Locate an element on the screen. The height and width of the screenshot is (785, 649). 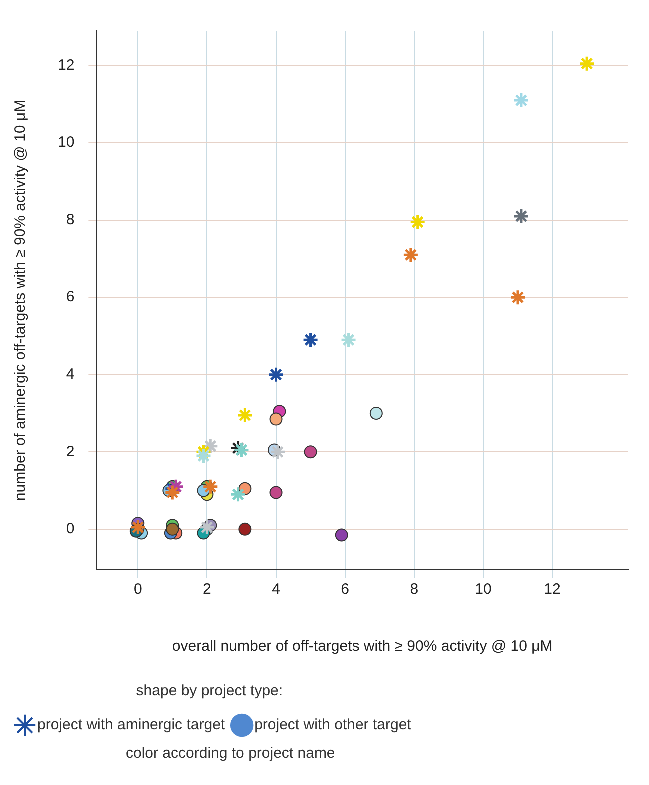
y-axis-title: number of aminergic off-targets with ≥ 90% activity @ 10 μM is located at coordinates (21, 301).